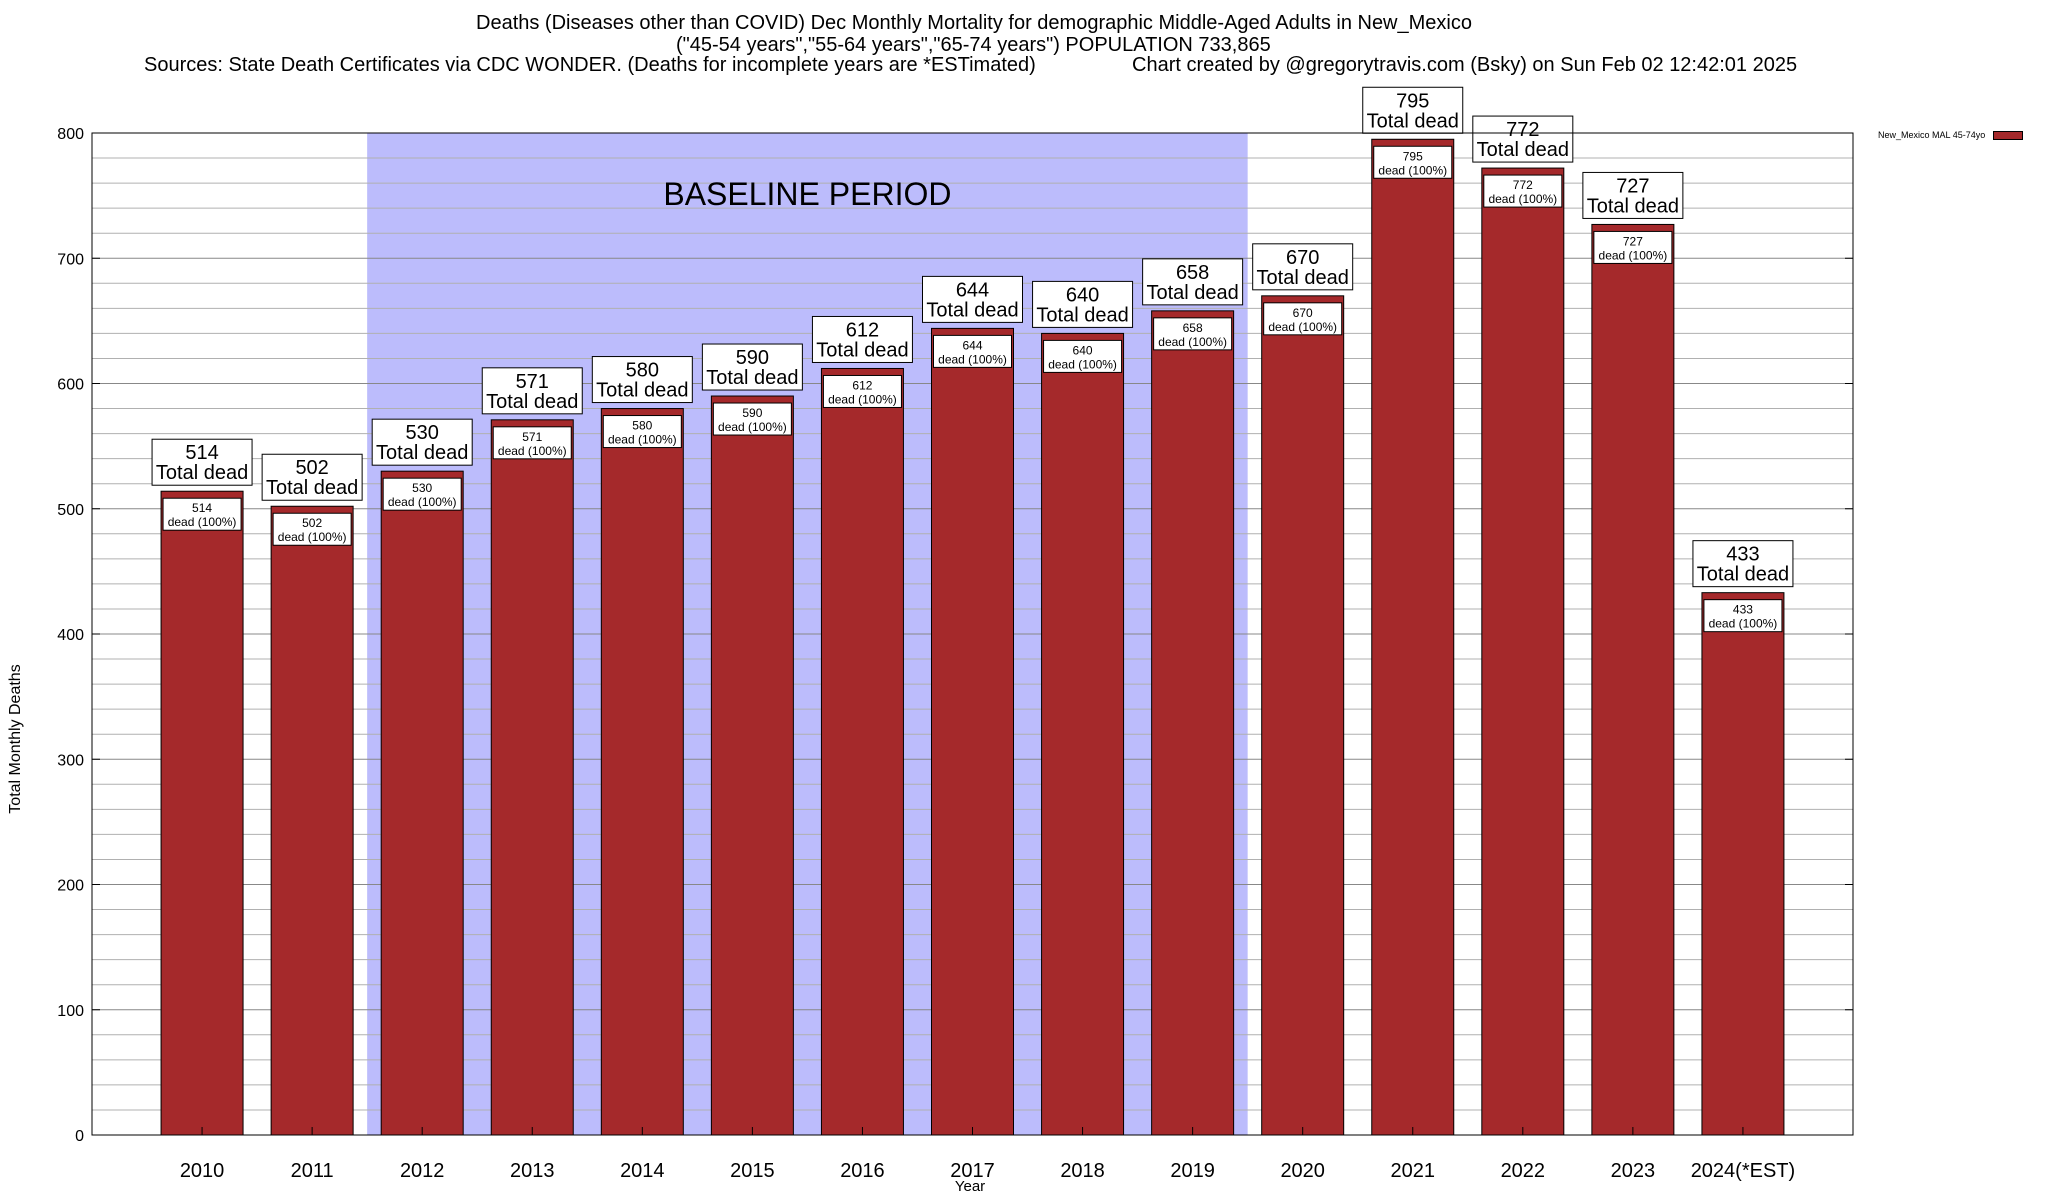 The width and height of the screenshot is (2048, 1200). What do you see at coordinates (862, 1171) in the screenshot?
I see `x-tick-label: 2016` at bounding box center [862, 1171].